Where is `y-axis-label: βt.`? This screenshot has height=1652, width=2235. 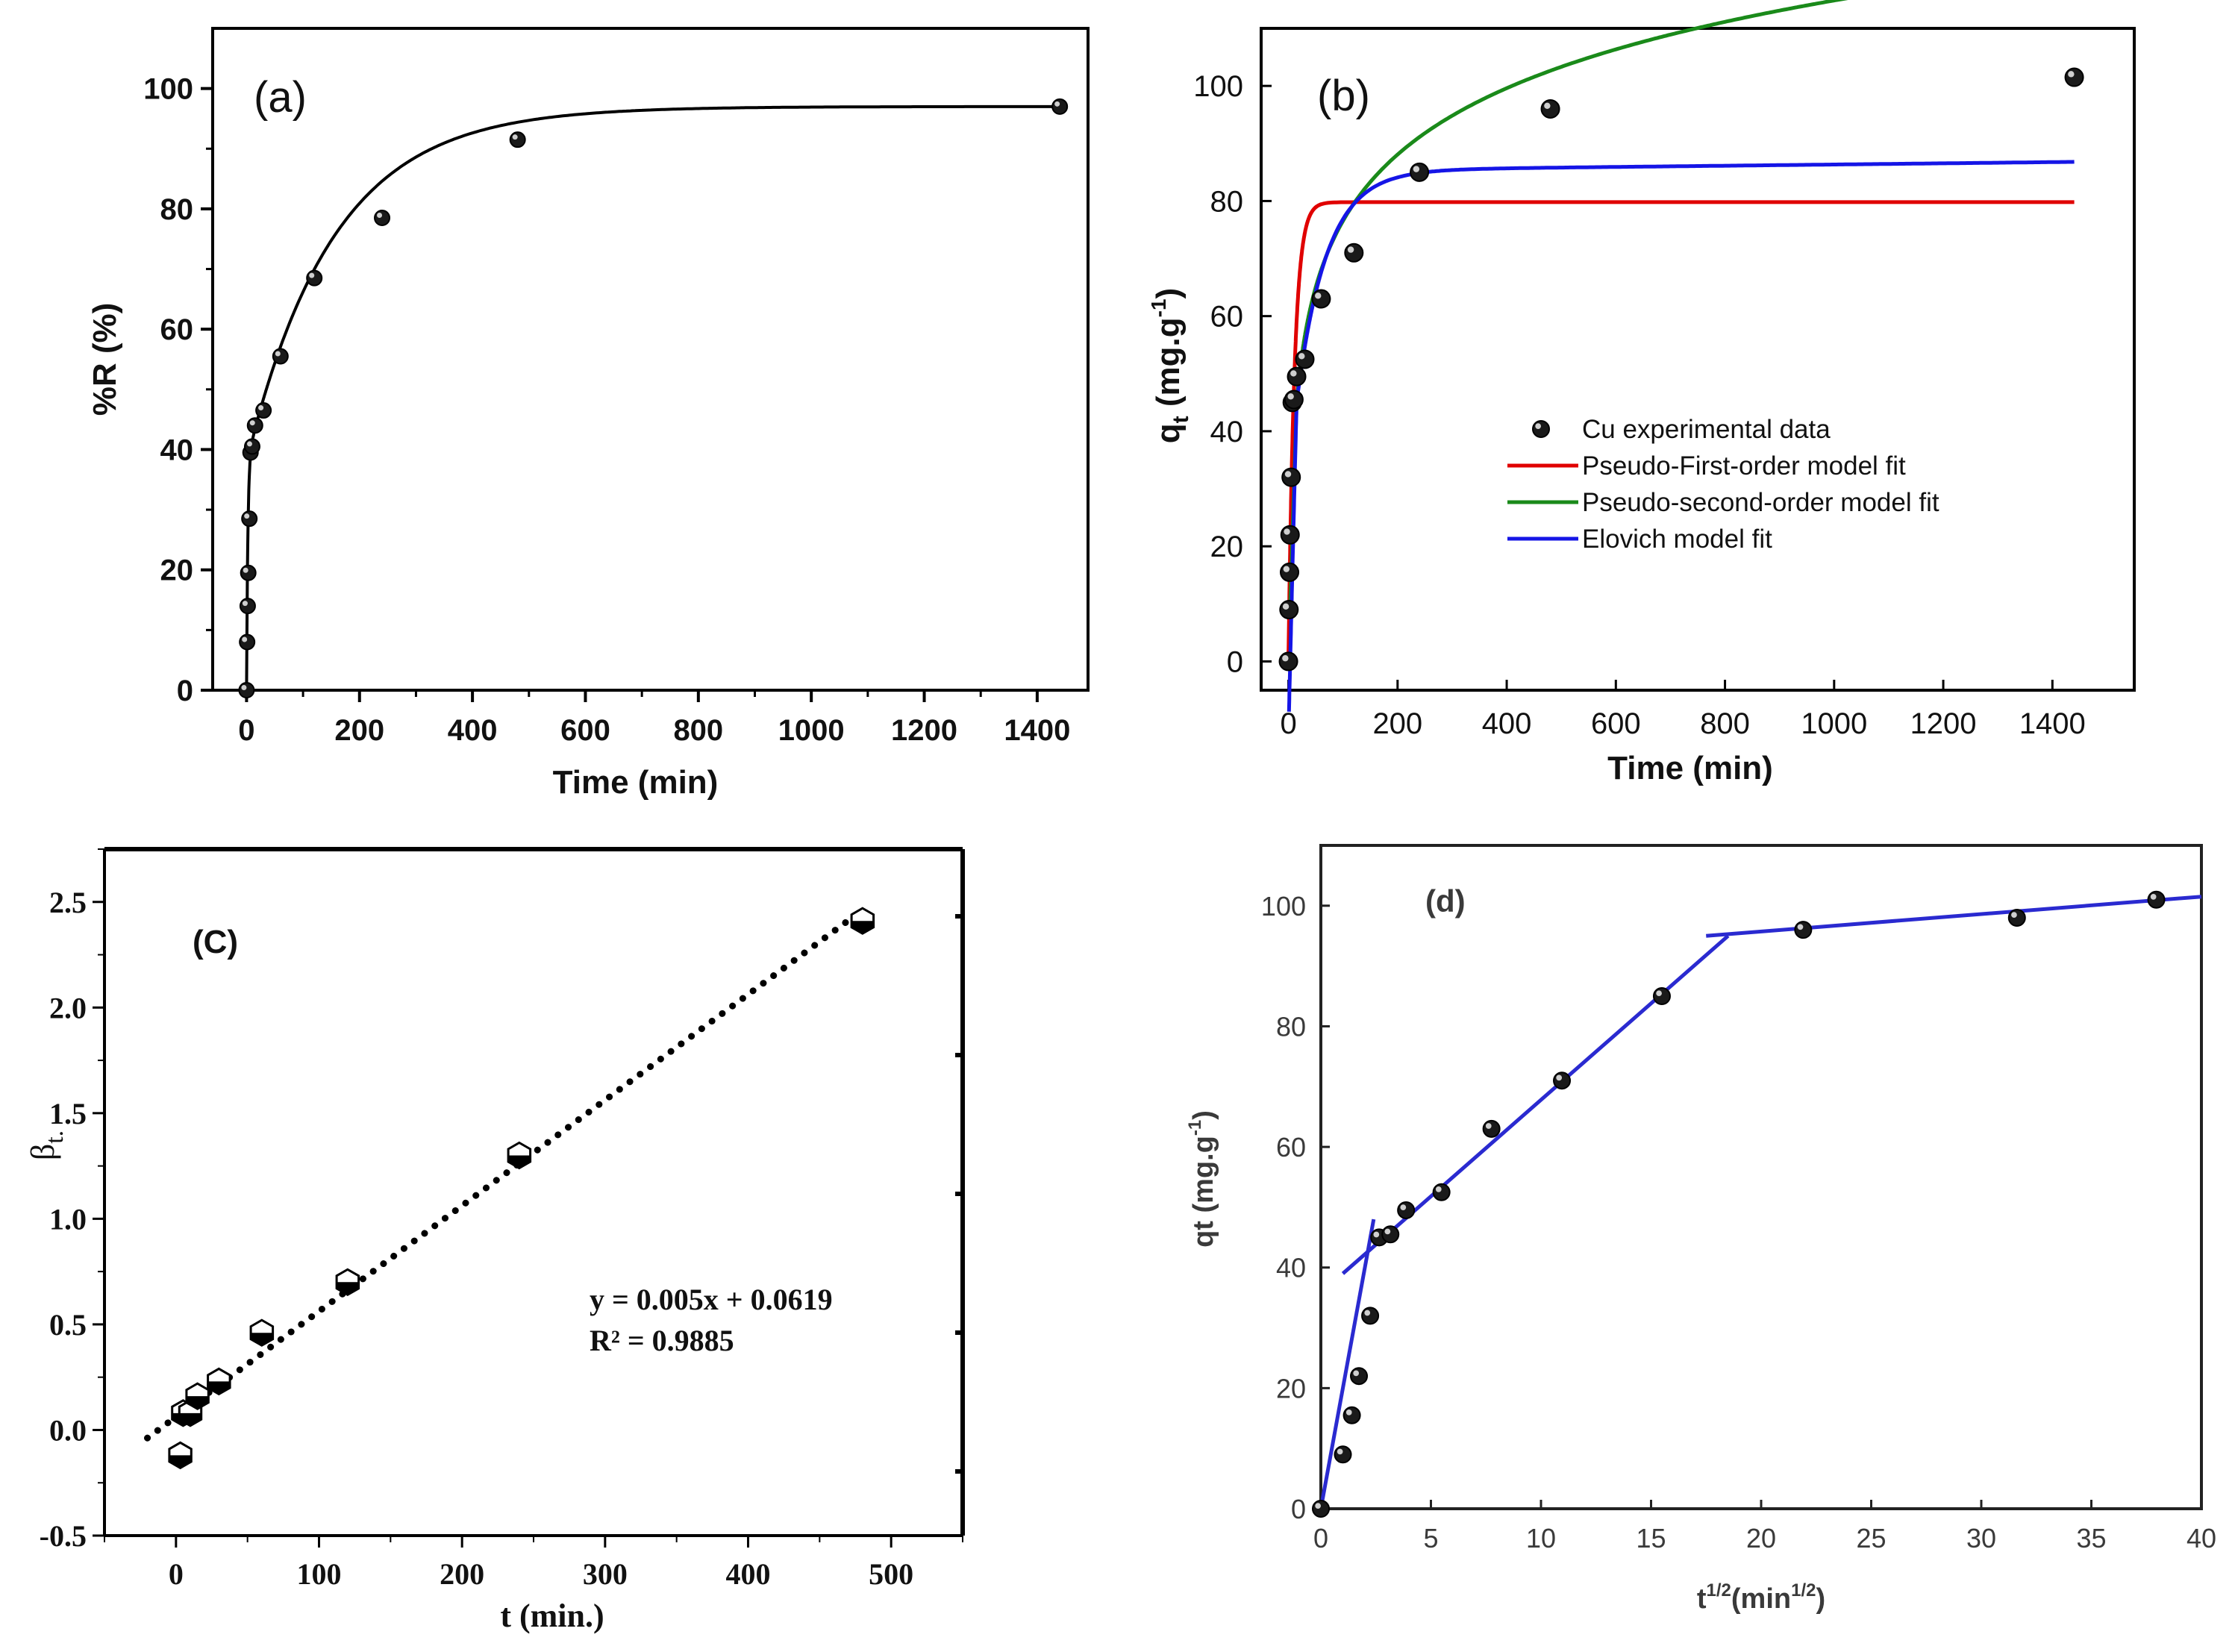
y-axis-label: βt. is located at coordinates (47, 1145).